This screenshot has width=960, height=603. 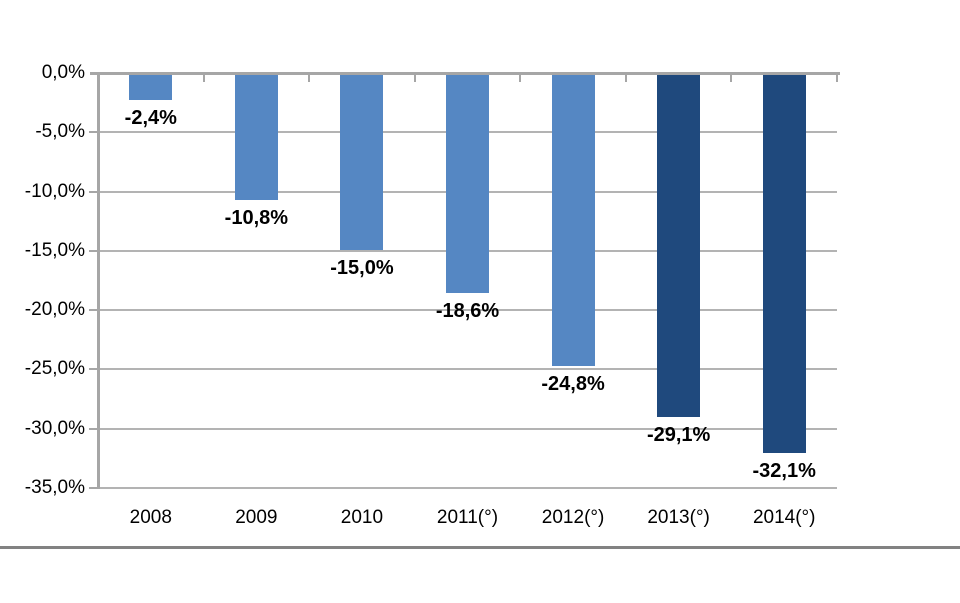 What do you see at coordinates (362, 162) in the screenshot?
I see `bar-2010` at bounding box center [362, 162].